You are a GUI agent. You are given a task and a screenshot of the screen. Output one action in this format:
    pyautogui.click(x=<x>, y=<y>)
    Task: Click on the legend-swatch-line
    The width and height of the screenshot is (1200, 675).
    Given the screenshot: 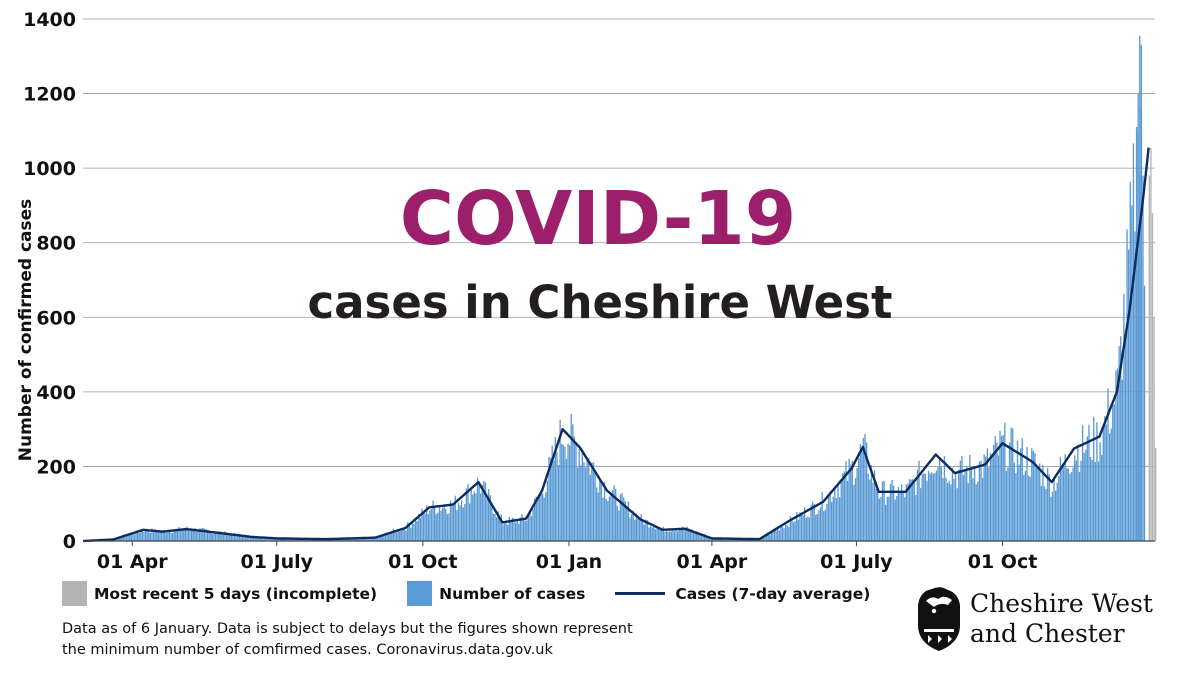 What is the action you would take?
    pyautogui.click(x=640, y=593)
    